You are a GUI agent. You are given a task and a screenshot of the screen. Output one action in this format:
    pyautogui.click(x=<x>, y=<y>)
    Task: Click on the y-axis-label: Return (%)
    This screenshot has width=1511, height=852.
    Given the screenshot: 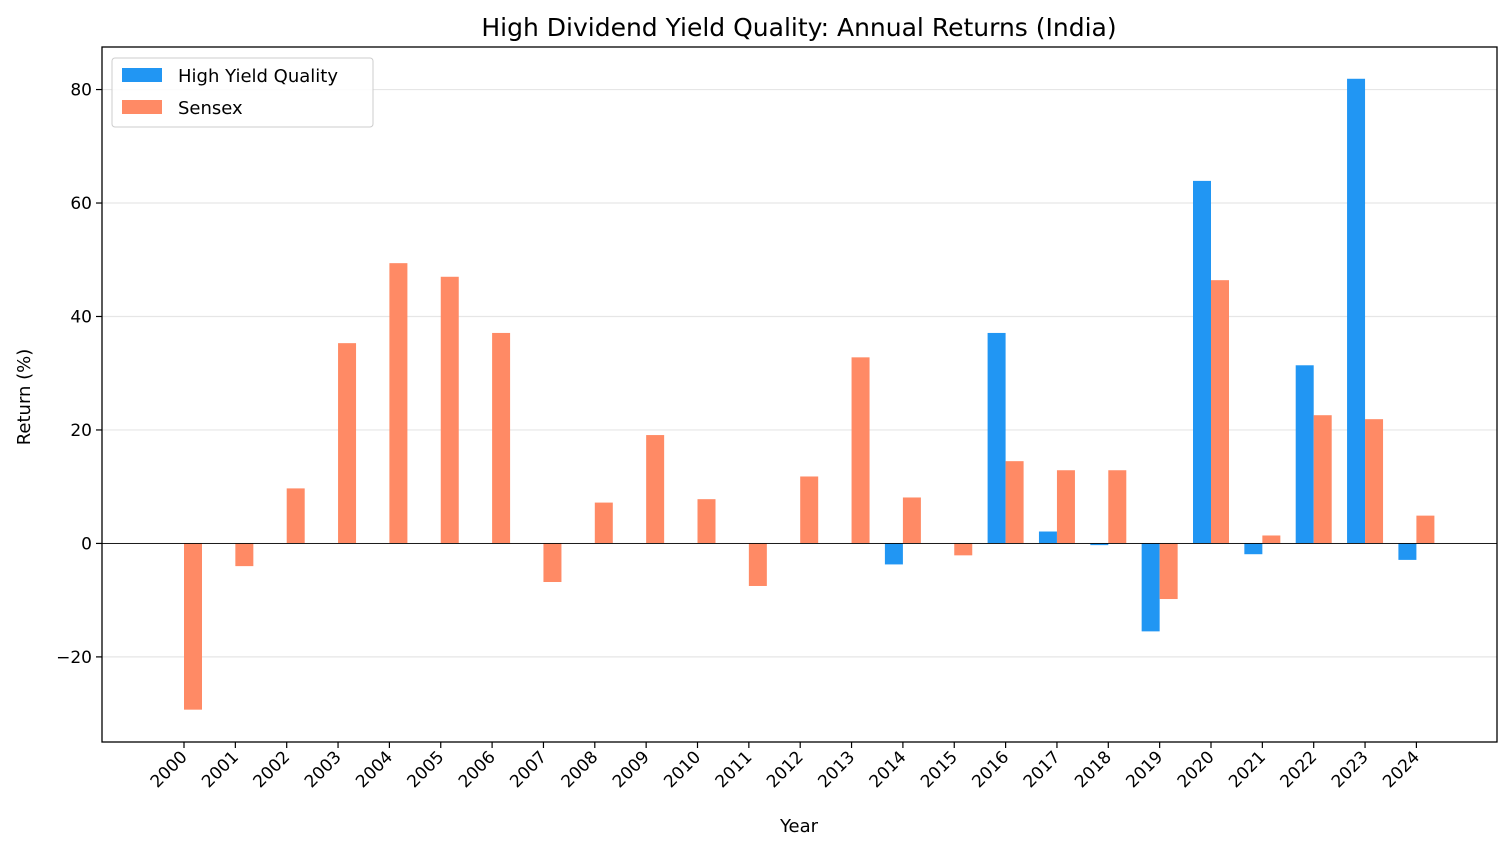 What is the action you would take?
    pyautogui.click(x=24, y=397)
    